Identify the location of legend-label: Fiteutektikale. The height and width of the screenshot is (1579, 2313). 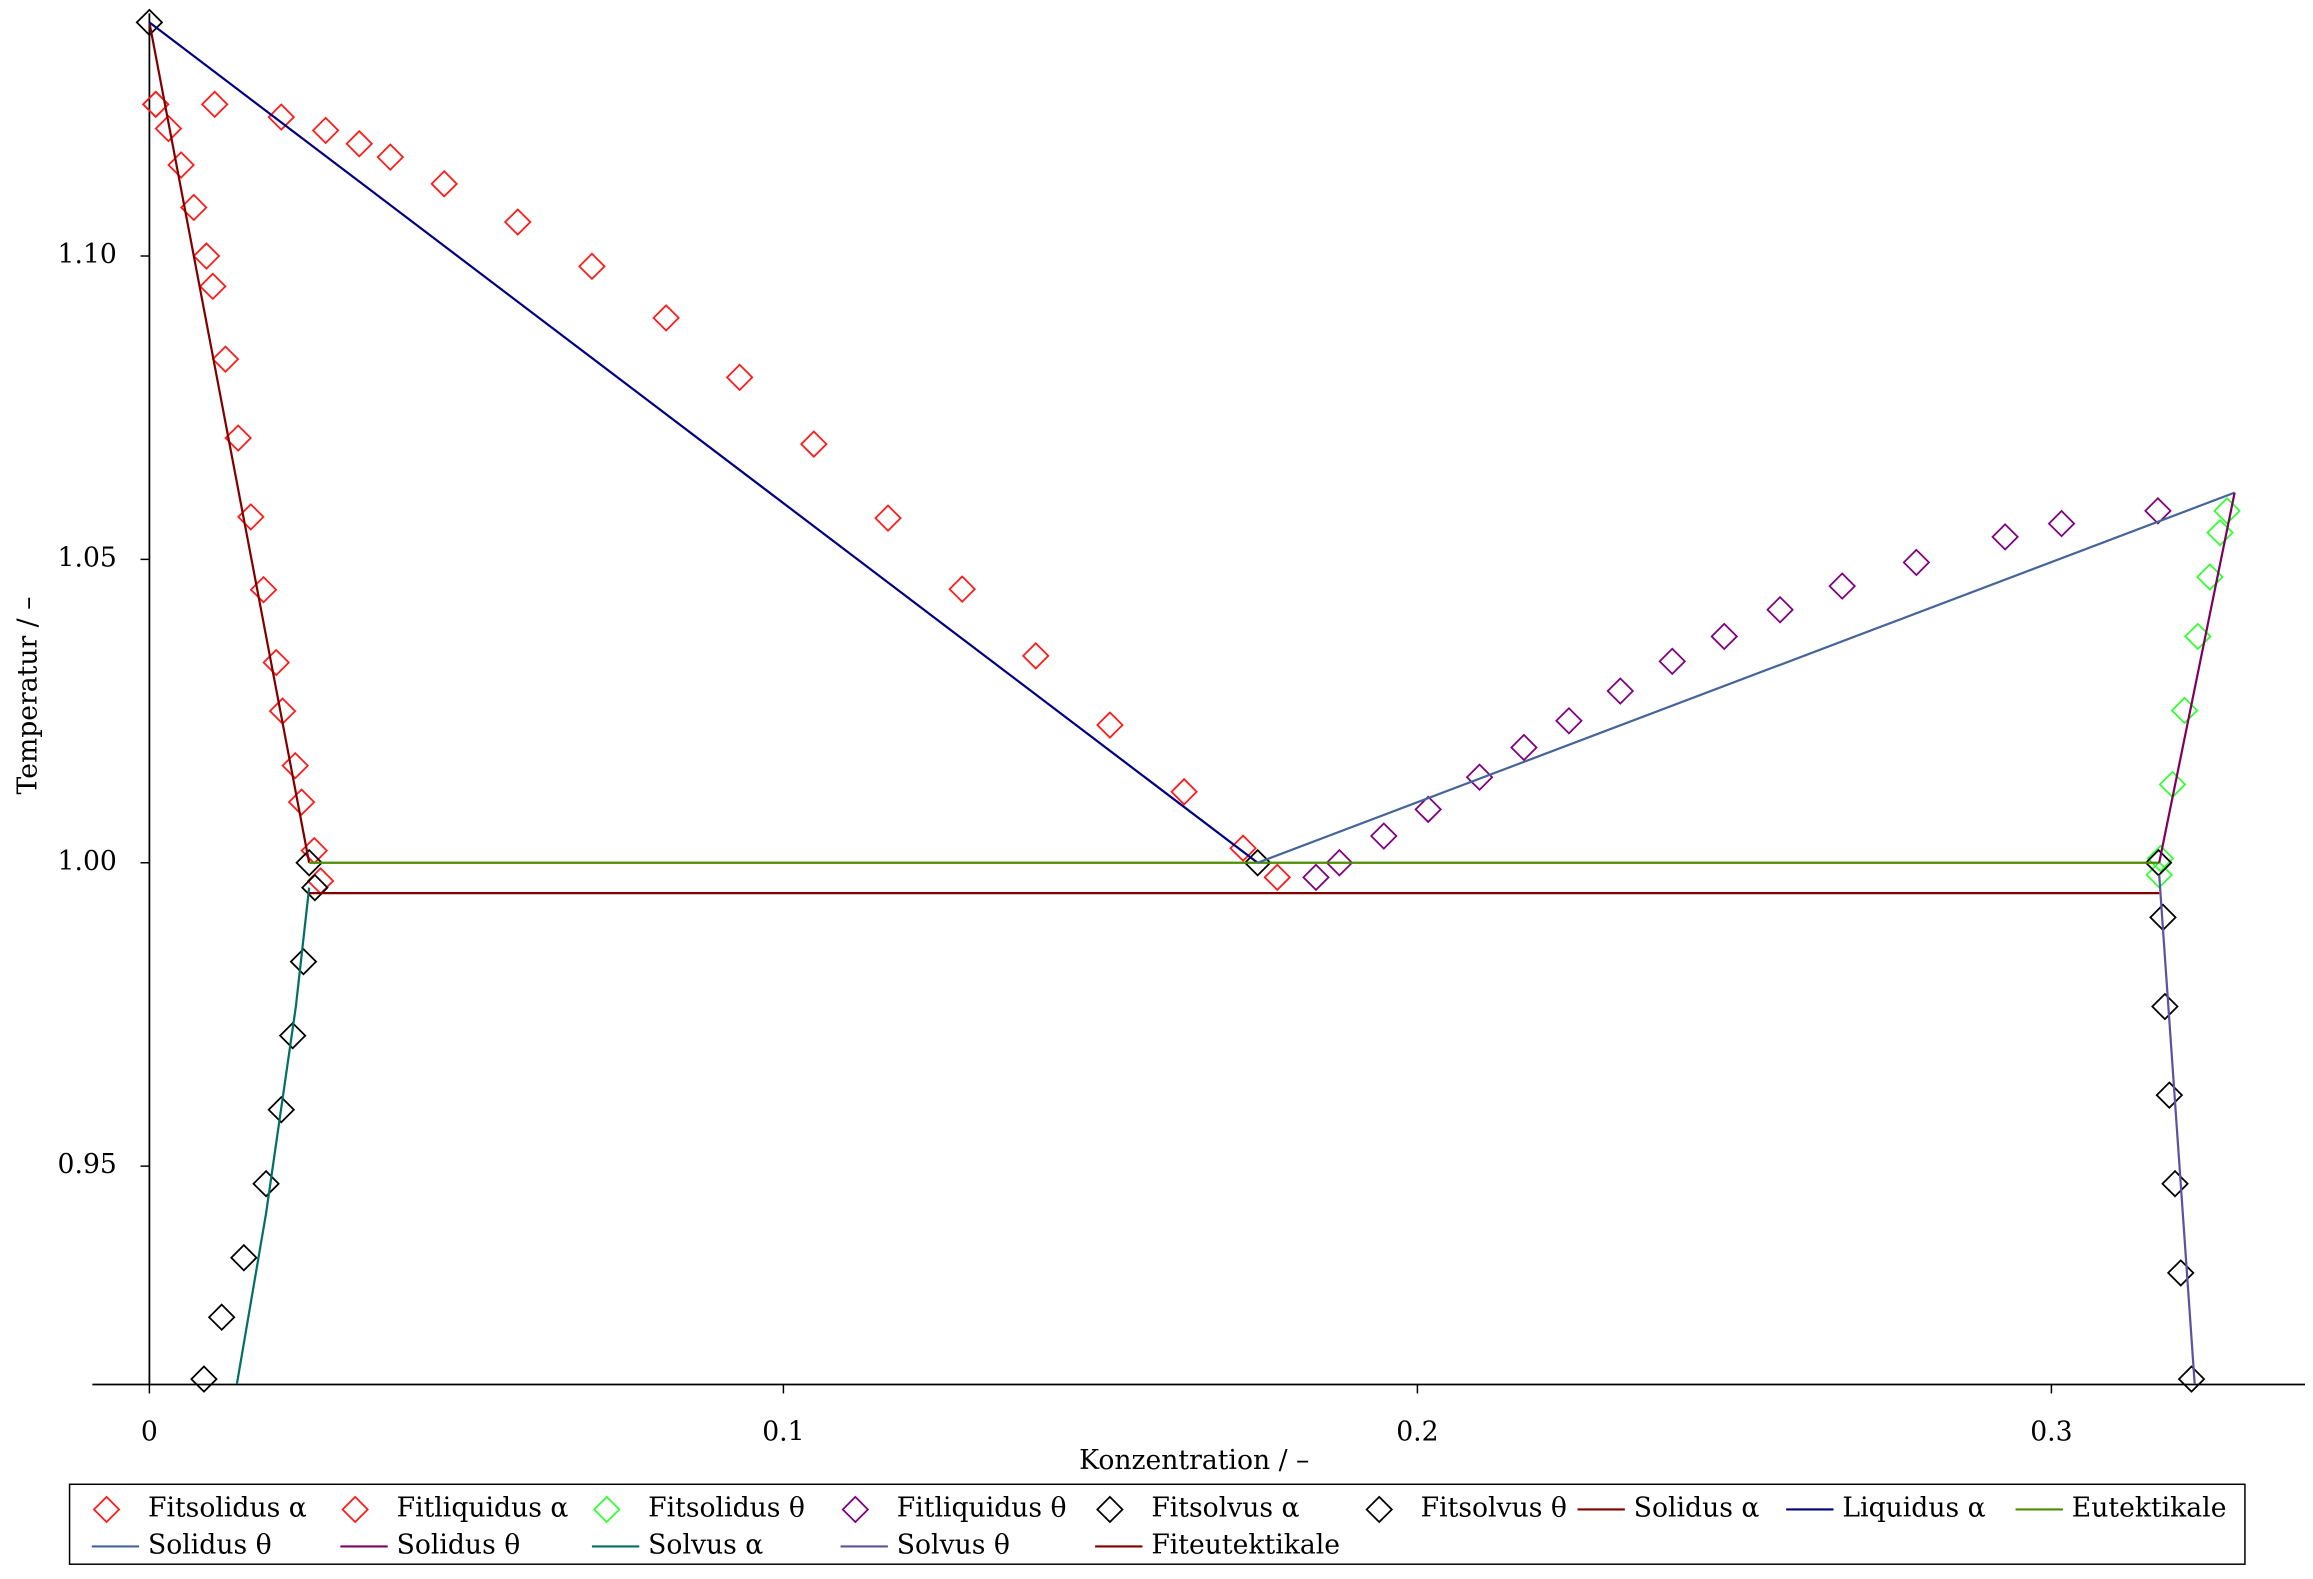
(1245, 1544).